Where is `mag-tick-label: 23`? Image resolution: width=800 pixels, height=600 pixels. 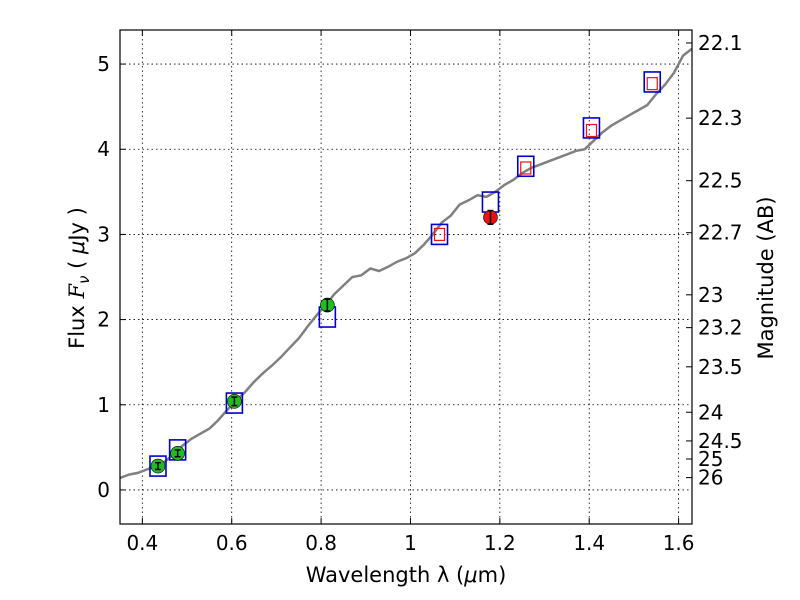
mag-tick-label: 23 is located at coordinates (710, 295).